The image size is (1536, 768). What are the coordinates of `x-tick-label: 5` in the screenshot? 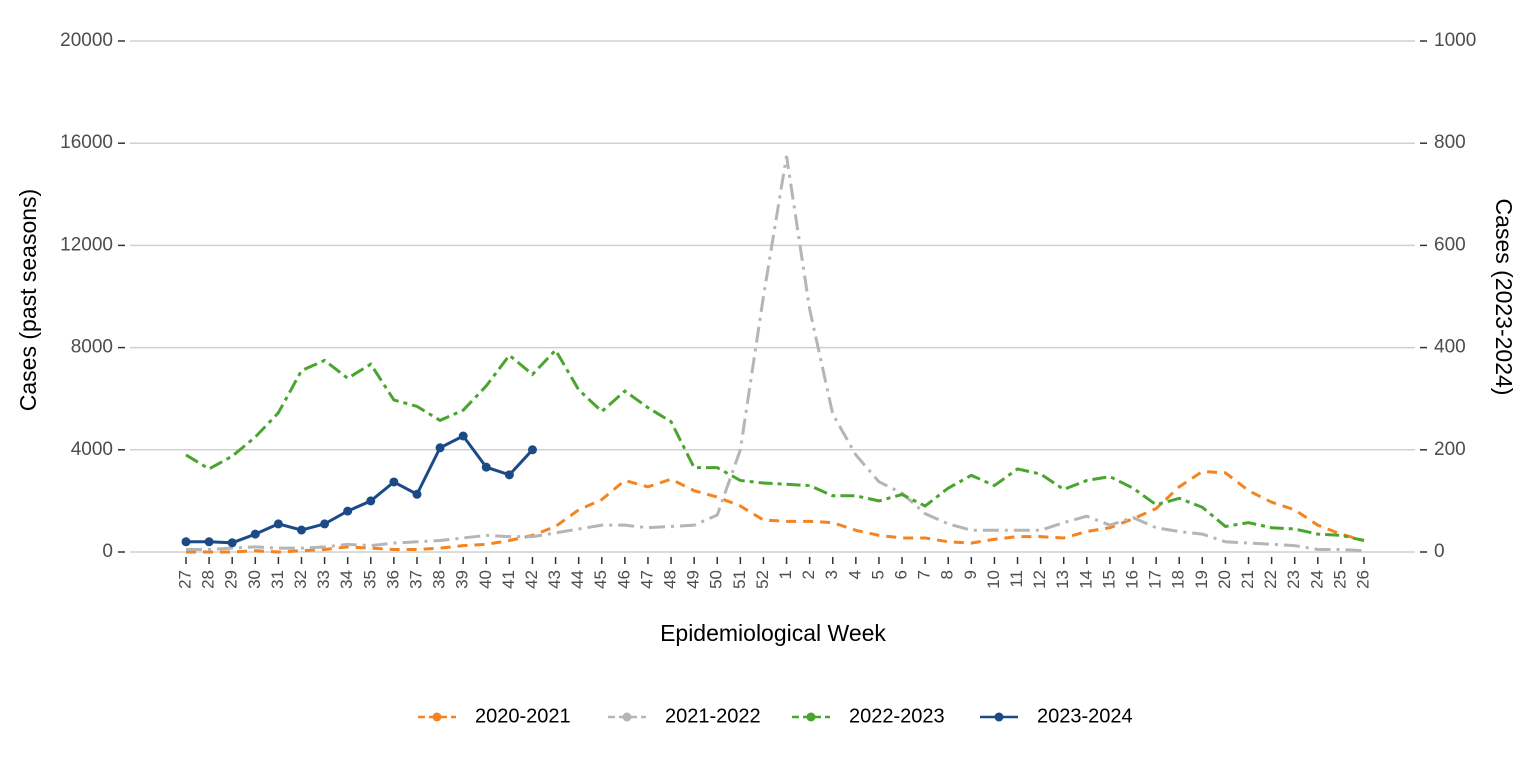 It's located at (877, 574).